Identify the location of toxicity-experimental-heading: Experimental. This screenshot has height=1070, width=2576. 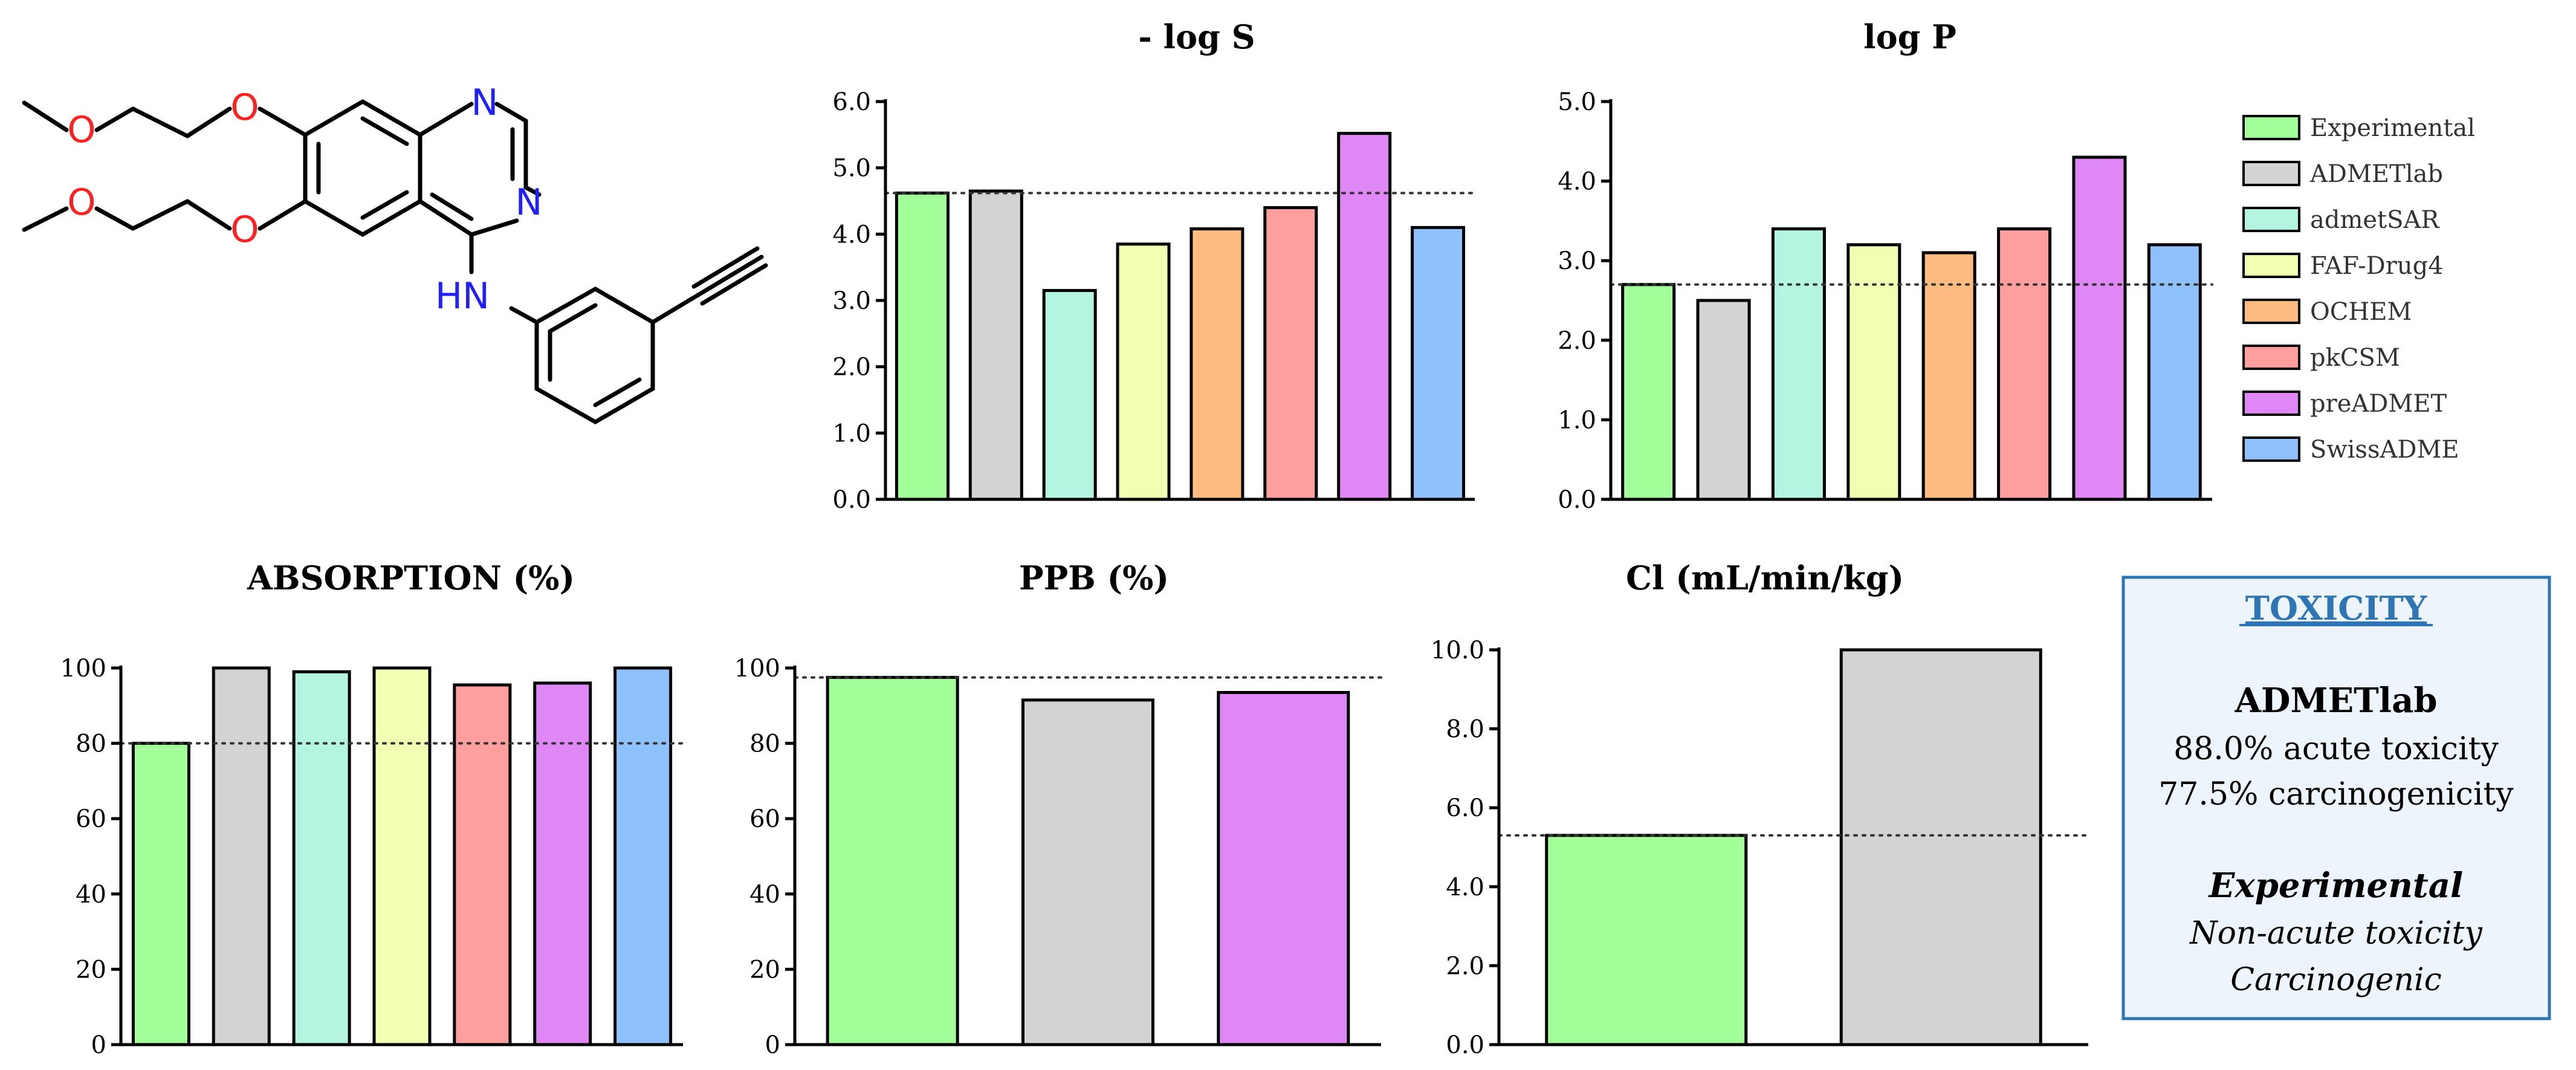
(2336, 886).